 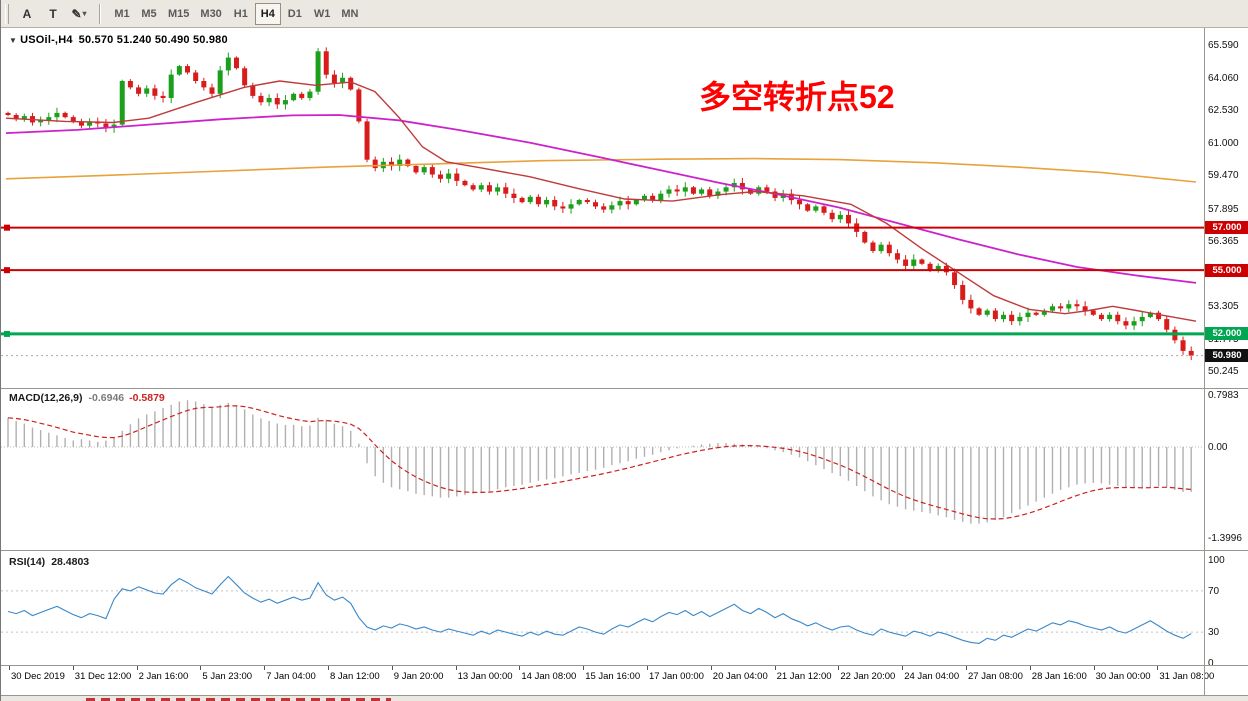 What do you see at coordinates (106, 398) in the screenshot?
I see `macd-main-value: -0.6946` at bounding box center [106, 398].